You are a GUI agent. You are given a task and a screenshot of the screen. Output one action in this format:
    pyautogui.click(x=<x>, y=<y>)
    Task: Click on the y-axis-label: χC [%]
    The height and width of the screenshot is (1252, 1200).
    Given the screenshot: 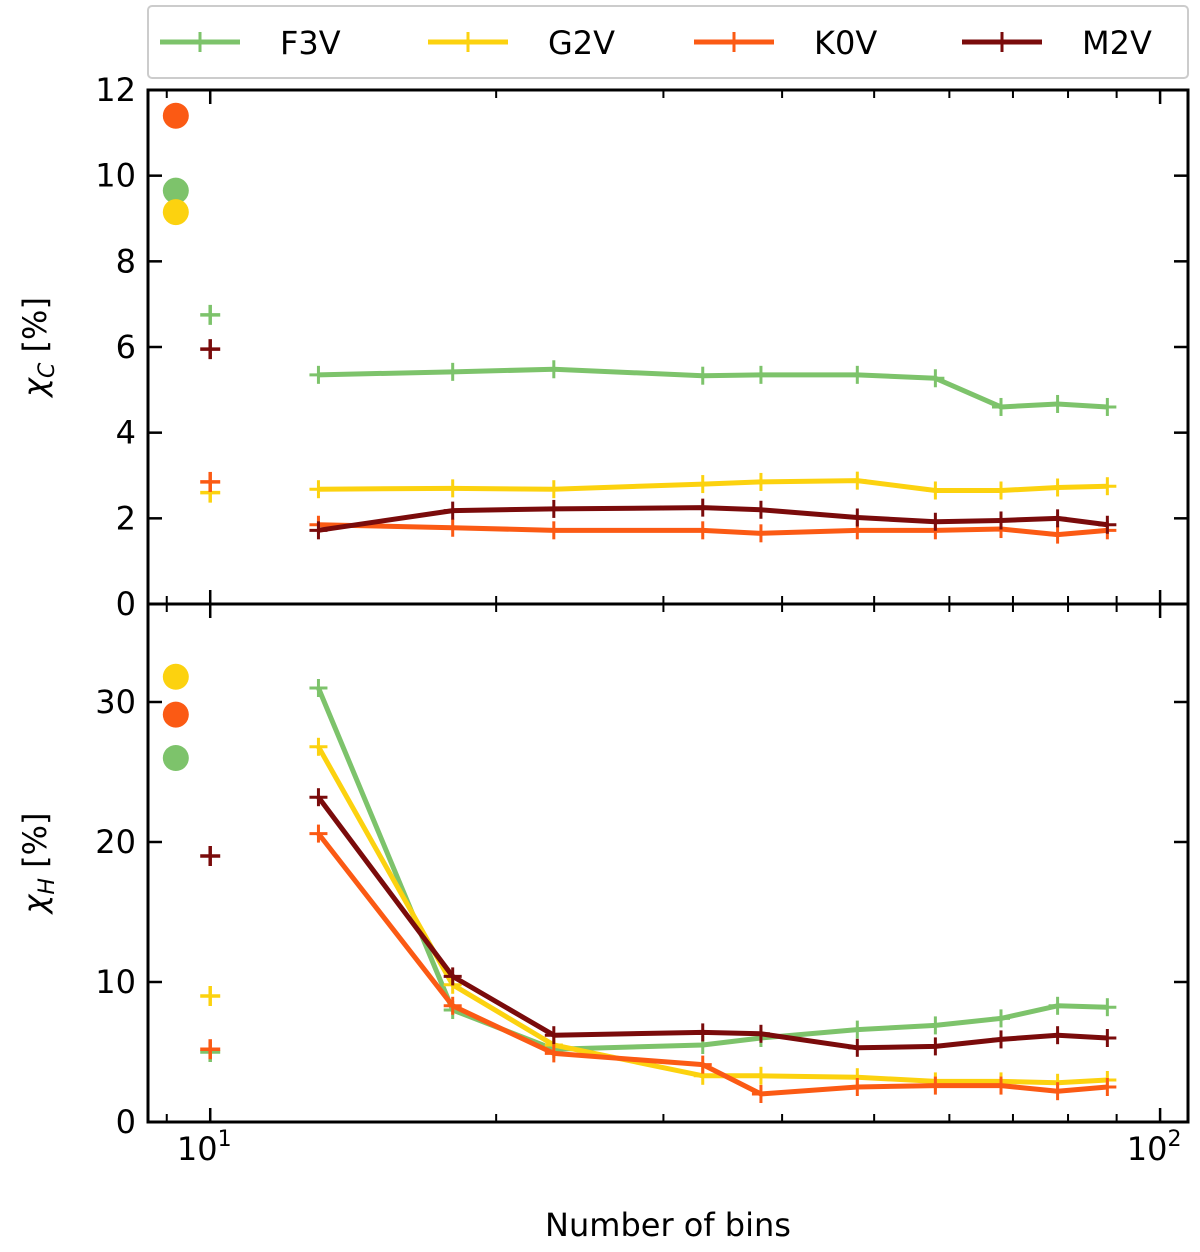 What is the action you would take?
    pyautogui.click(x=38, y=348)
    